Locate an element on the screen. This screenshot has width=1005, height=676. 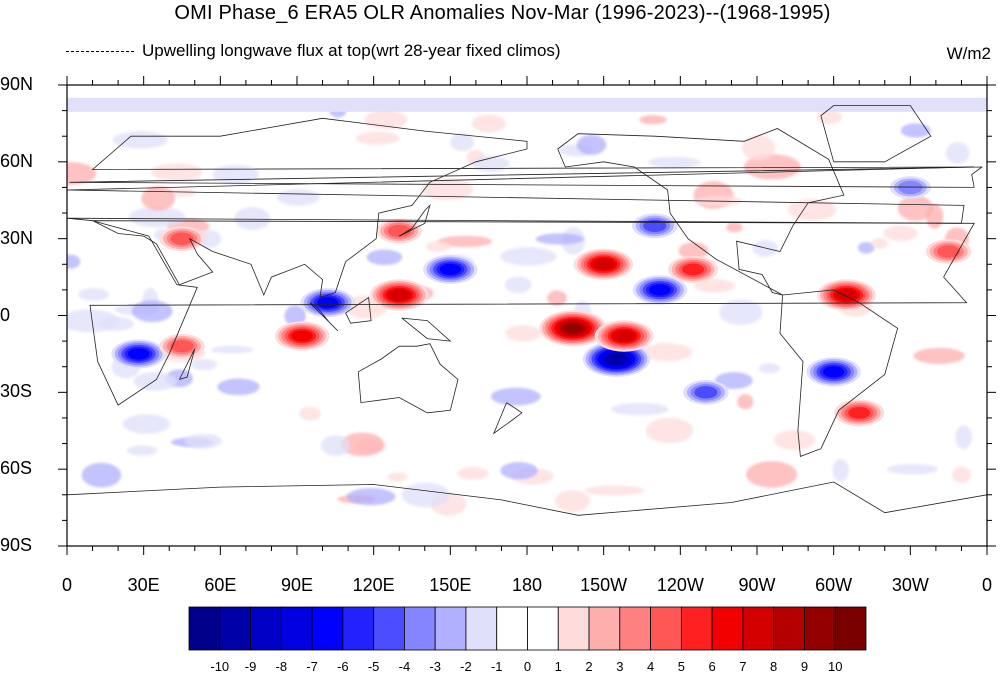
lon-tick-label: 120E is located at coordinates (373, 585).